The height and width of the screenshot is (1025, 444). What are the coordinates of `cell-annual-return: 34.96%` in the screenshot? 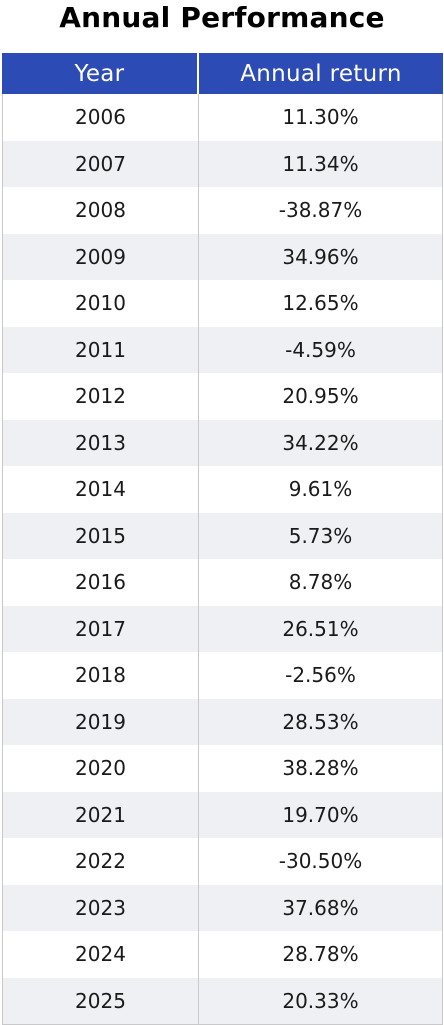 It's located at (321, 256).